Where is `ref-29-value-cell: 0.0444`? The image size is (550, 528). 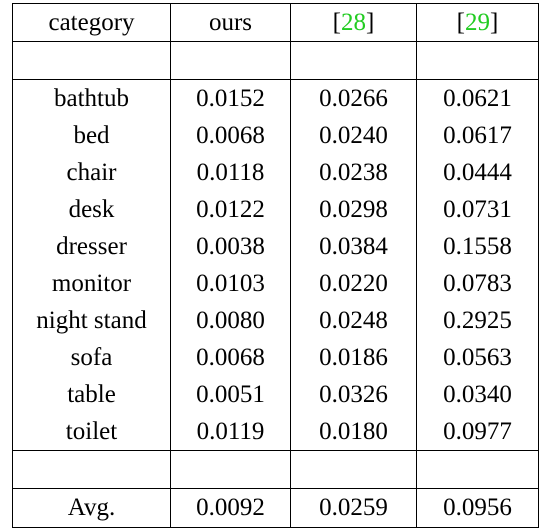
ref-29-value-cell: 0.0444 is located at coordinates (477, 172).